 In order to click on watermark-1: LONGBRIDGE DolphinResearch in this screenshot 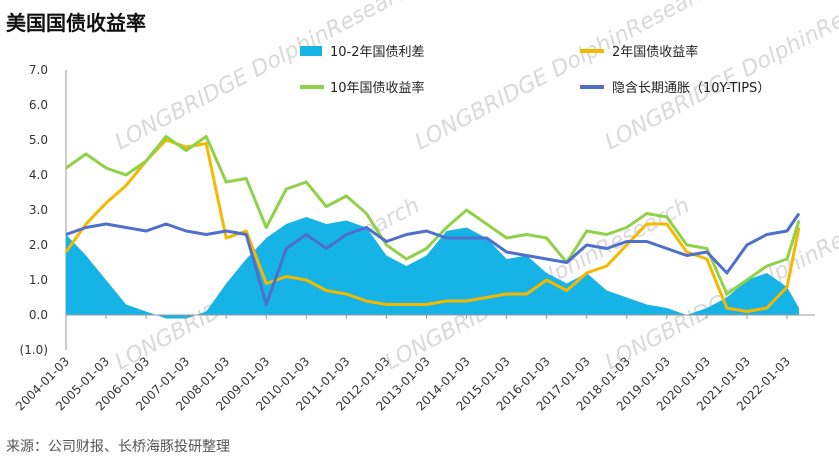, I will do `click(267, 77)`.